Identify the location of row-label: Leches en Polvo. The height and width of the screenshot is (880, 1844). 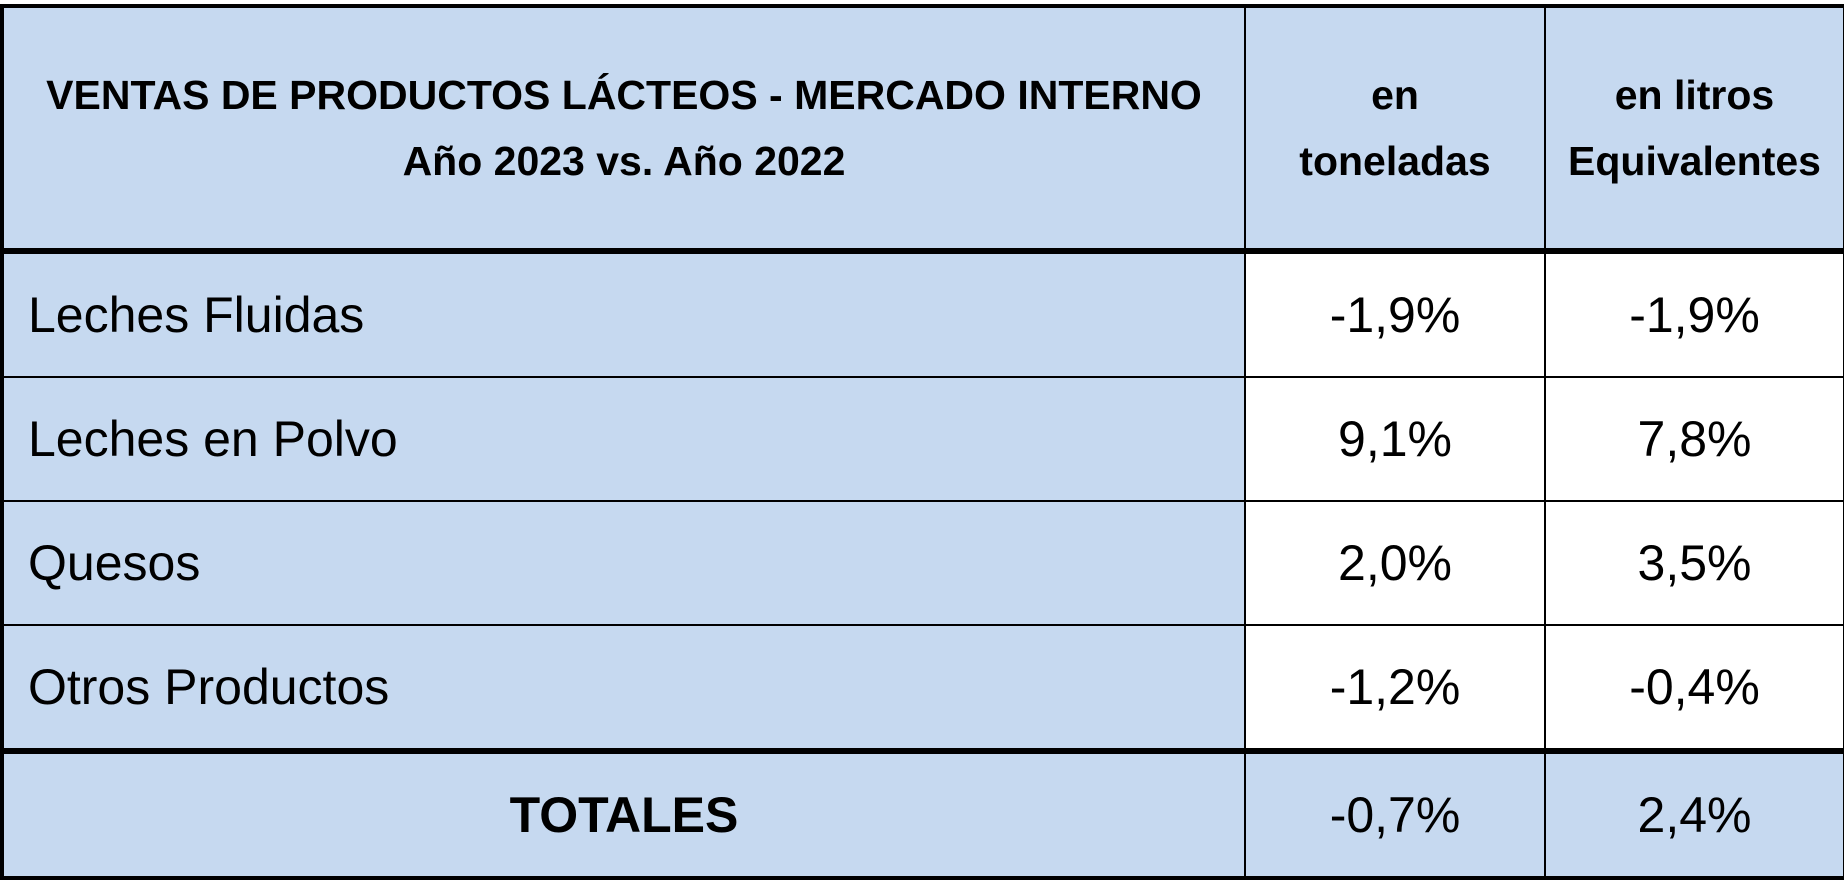
(623, 439).